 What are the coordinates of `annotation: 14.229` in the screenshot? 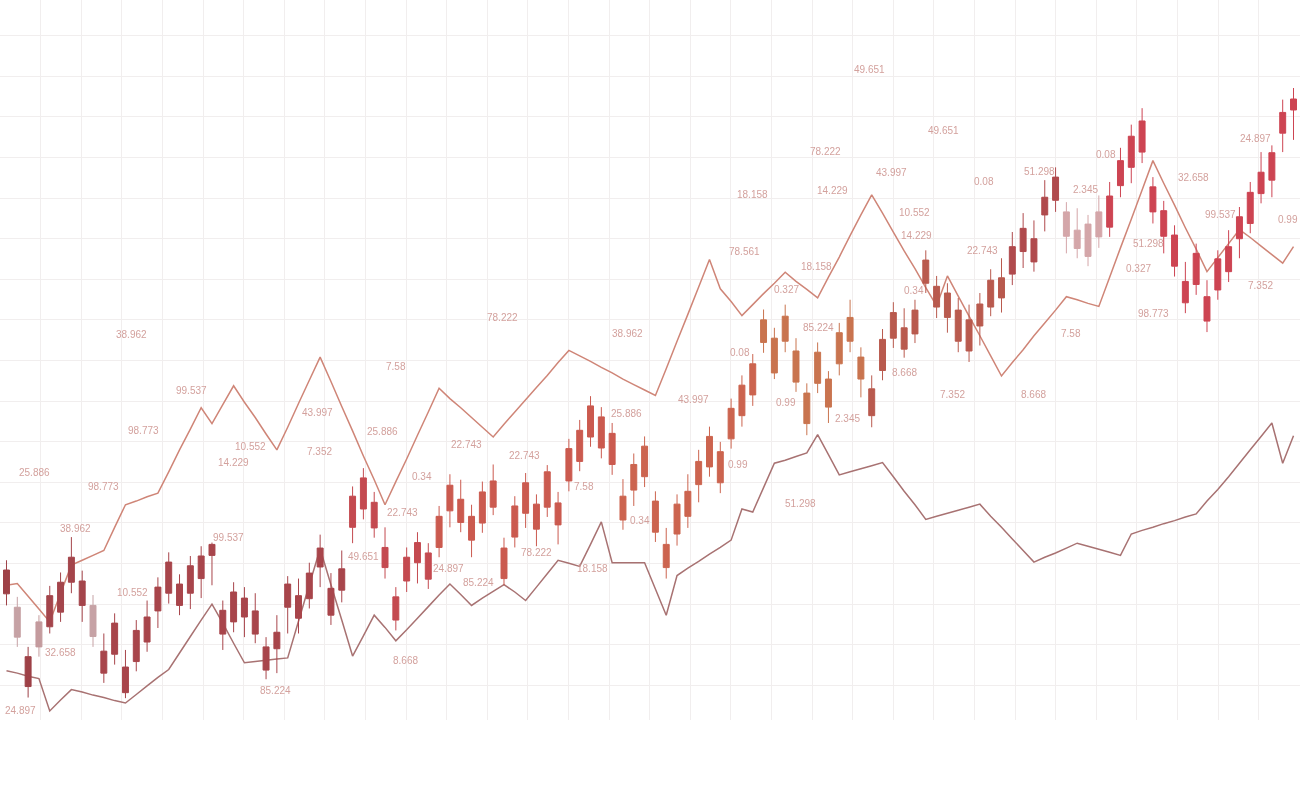 It's located at (833, 190).